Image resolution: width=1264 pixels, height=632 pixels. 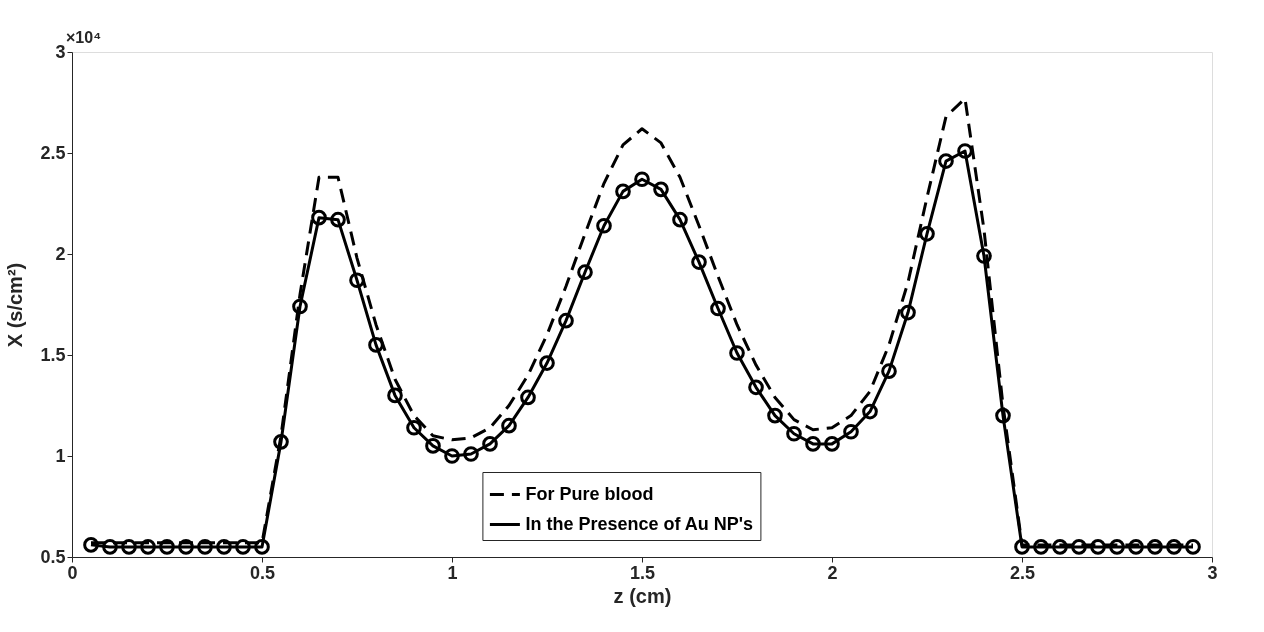 I want to click on text: ×10⁴, so click(x=84, y=37).